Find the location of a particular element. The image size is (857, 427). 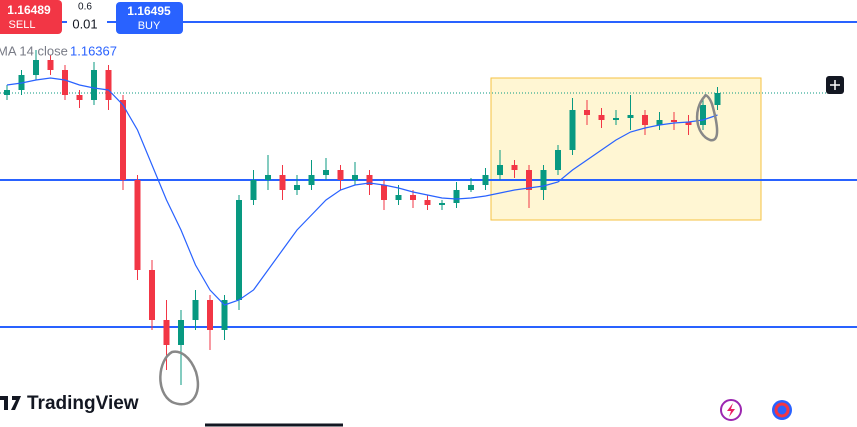

sell-label: SELL is located at coordinates (22, 25).